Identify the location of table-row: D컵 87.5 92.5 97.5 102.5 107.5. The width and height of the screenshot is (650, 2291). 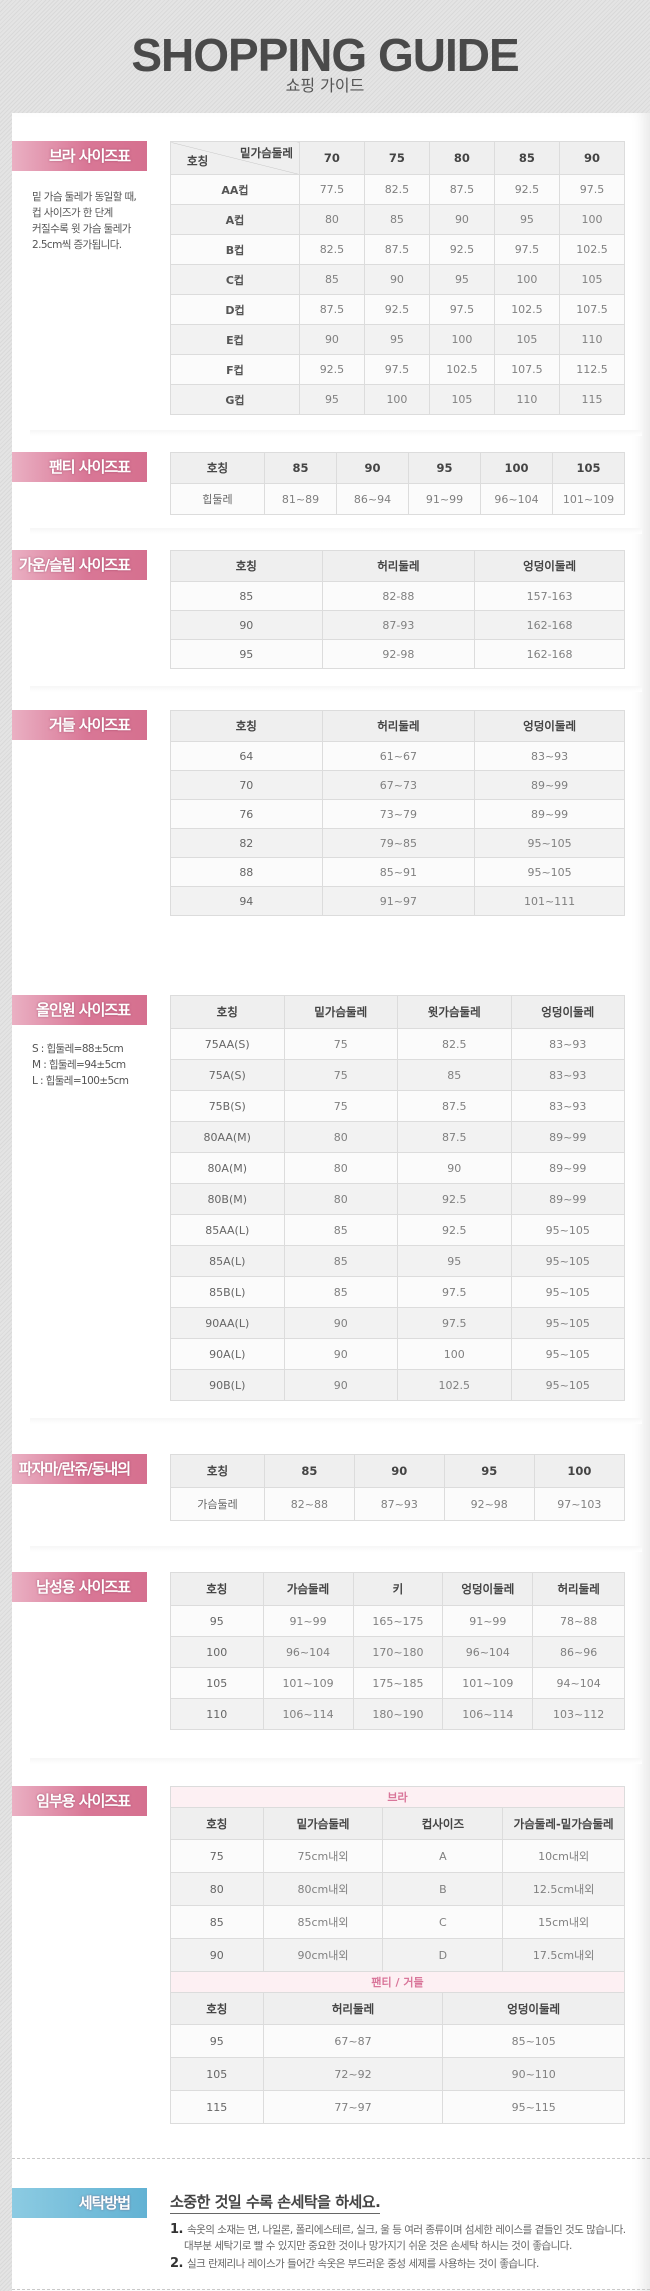
(398, 309).